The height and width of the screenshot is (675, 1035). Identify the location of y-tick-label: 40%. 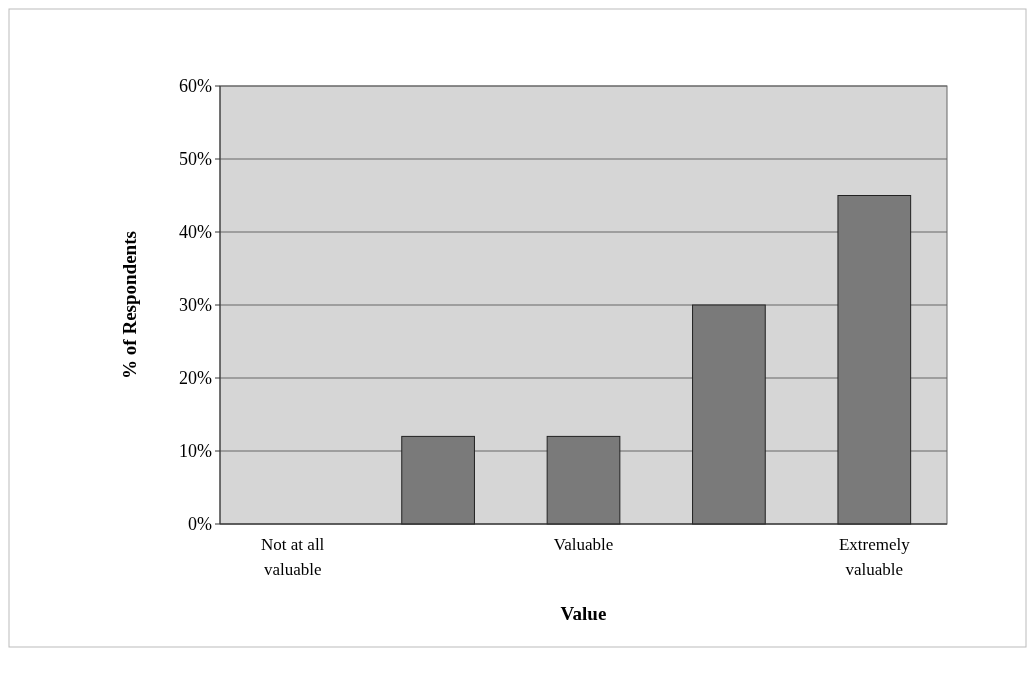
(195, 232).